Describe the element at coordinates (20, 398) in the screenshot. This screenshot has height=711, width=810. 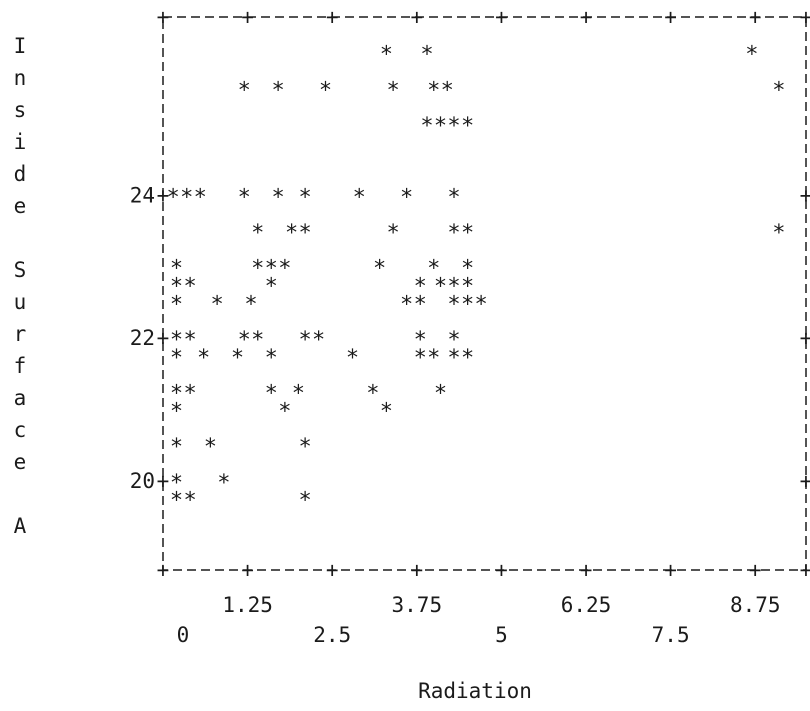
I see `y-axis-label-letter: a` at that location.